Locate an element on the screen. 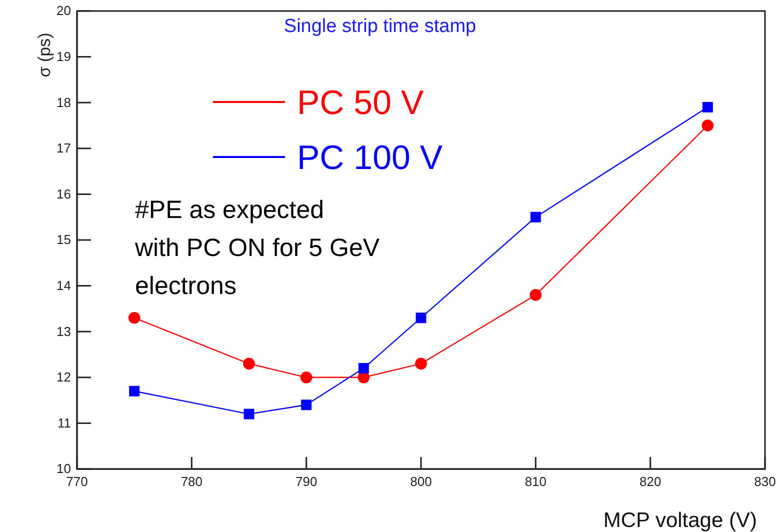  y-tick-label: 13 is located at coordinates (63, 331).